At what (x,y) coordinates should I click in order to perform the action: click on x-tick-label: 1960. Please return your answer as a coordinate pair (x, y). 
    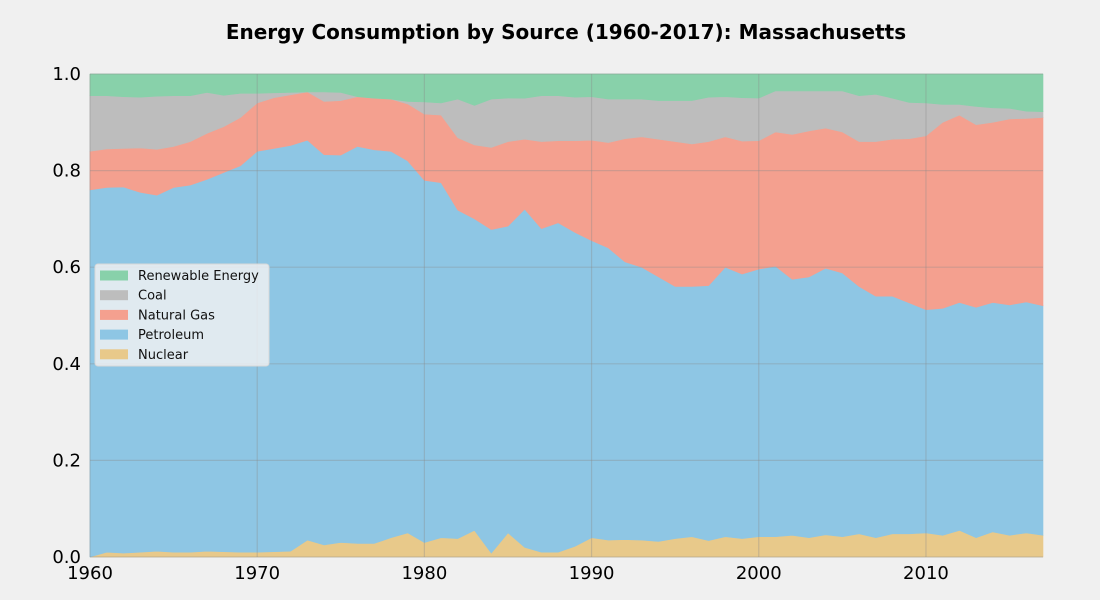
    Looking at the image, I should click on (90, 573).